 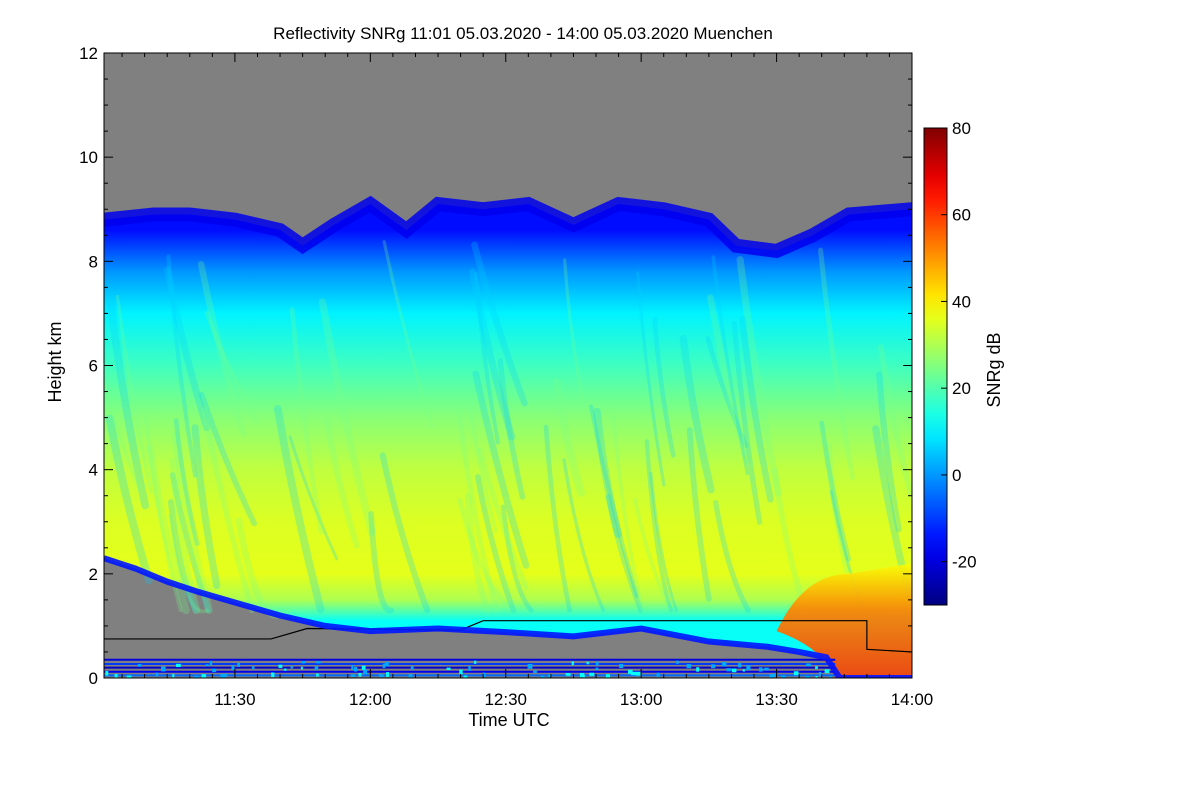 I want to click on y-axis-label: Height km, so click(x=55, y=361).